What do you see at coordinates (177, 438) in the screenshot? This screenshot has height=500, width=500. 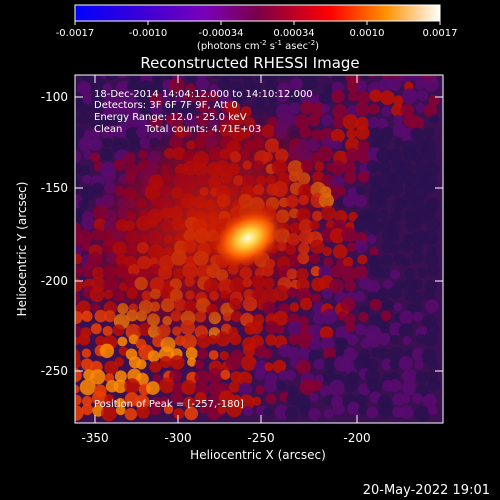 I see `x-tick-label: -300` at bounding box center [177, 438].